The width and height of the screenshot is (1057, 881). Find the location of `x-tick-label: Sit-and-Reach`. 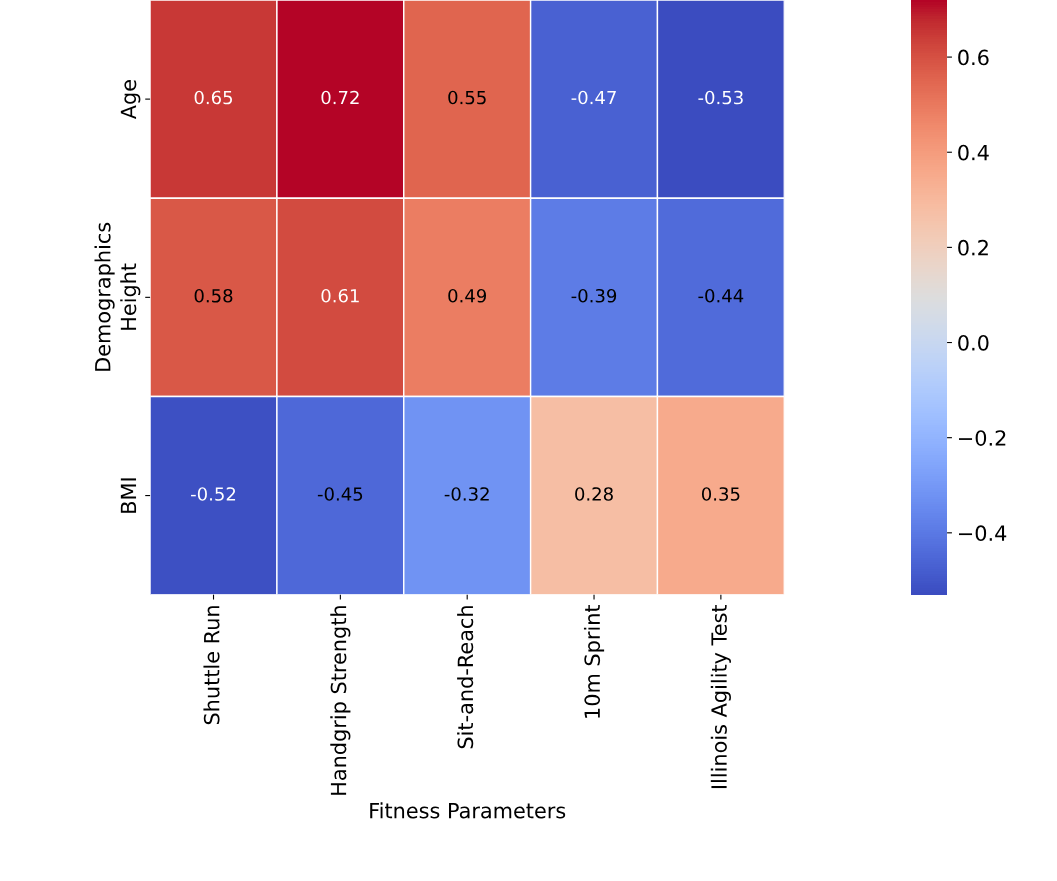

x-tick-label: Sit-and-Reach is located at coordinates (465, 677).